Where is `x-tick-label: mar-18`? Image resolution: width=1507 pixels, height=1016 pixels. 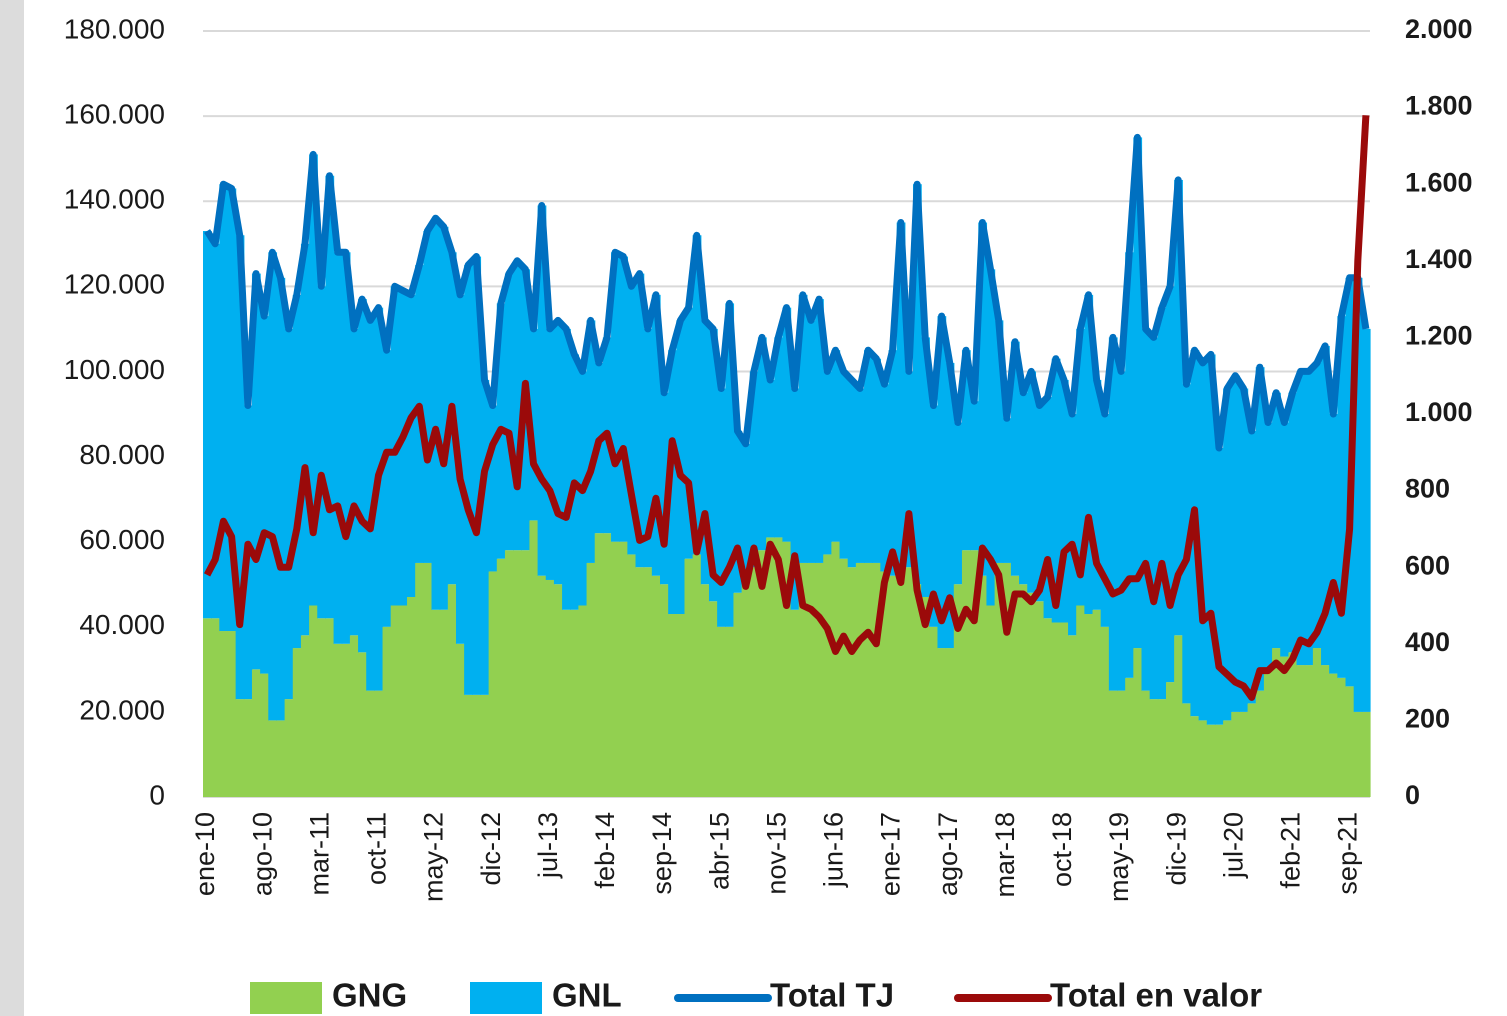
x-tick-label: mar-18 is located at coordinates (1005, 855).